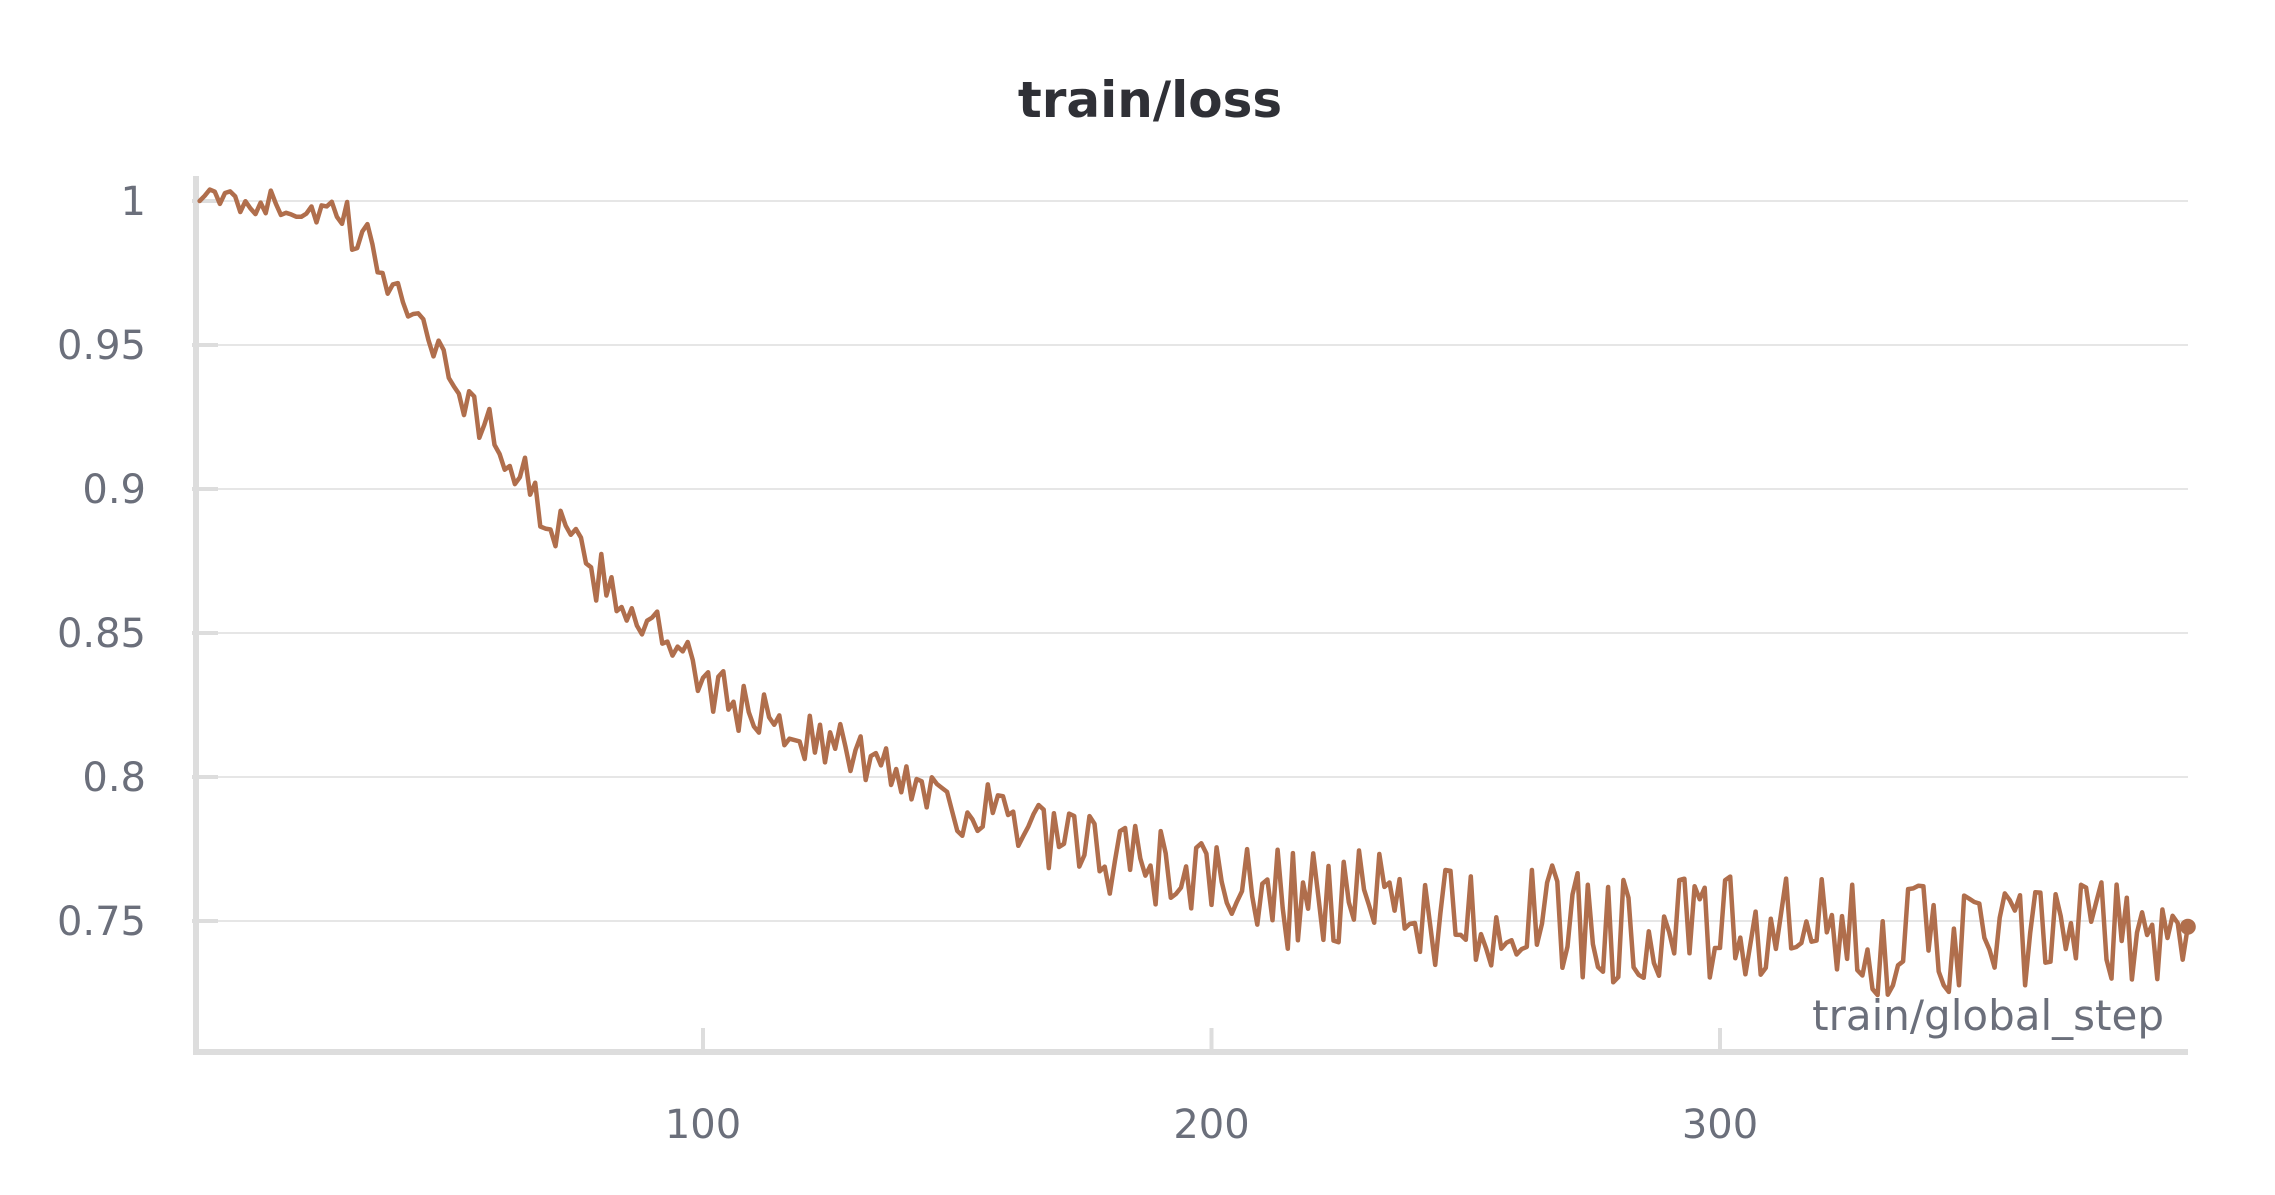 This screenshot has width=2275, height=1195. I want to click on y-tick-label: 0.95, so click(101, 346).